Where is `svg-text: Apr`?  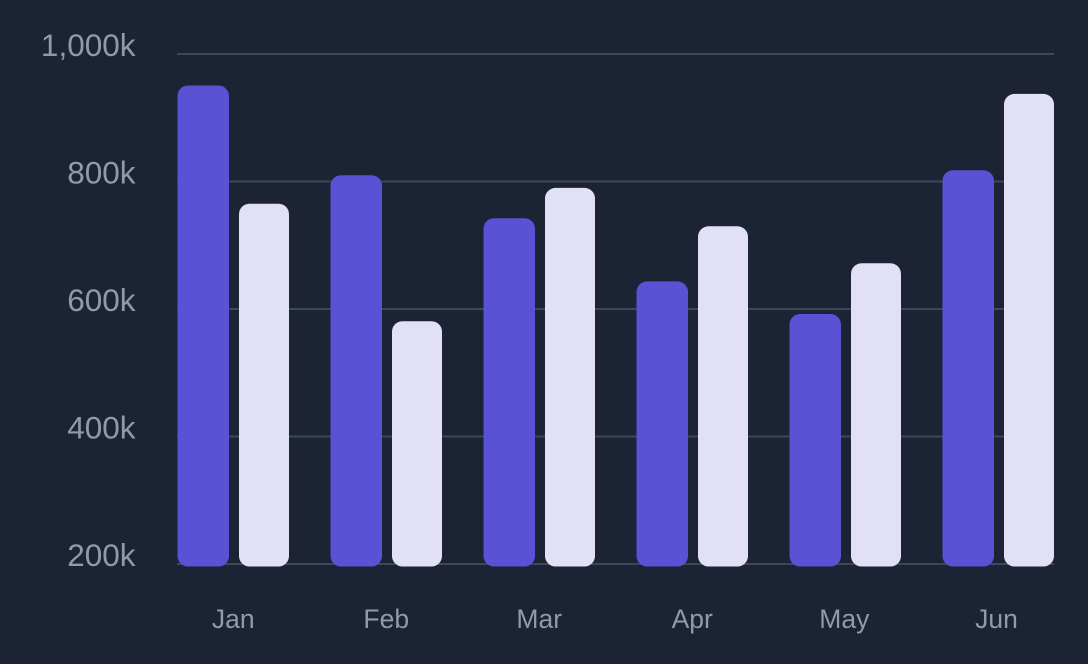
svg-text: Apr is located at coordinates (692, 619).